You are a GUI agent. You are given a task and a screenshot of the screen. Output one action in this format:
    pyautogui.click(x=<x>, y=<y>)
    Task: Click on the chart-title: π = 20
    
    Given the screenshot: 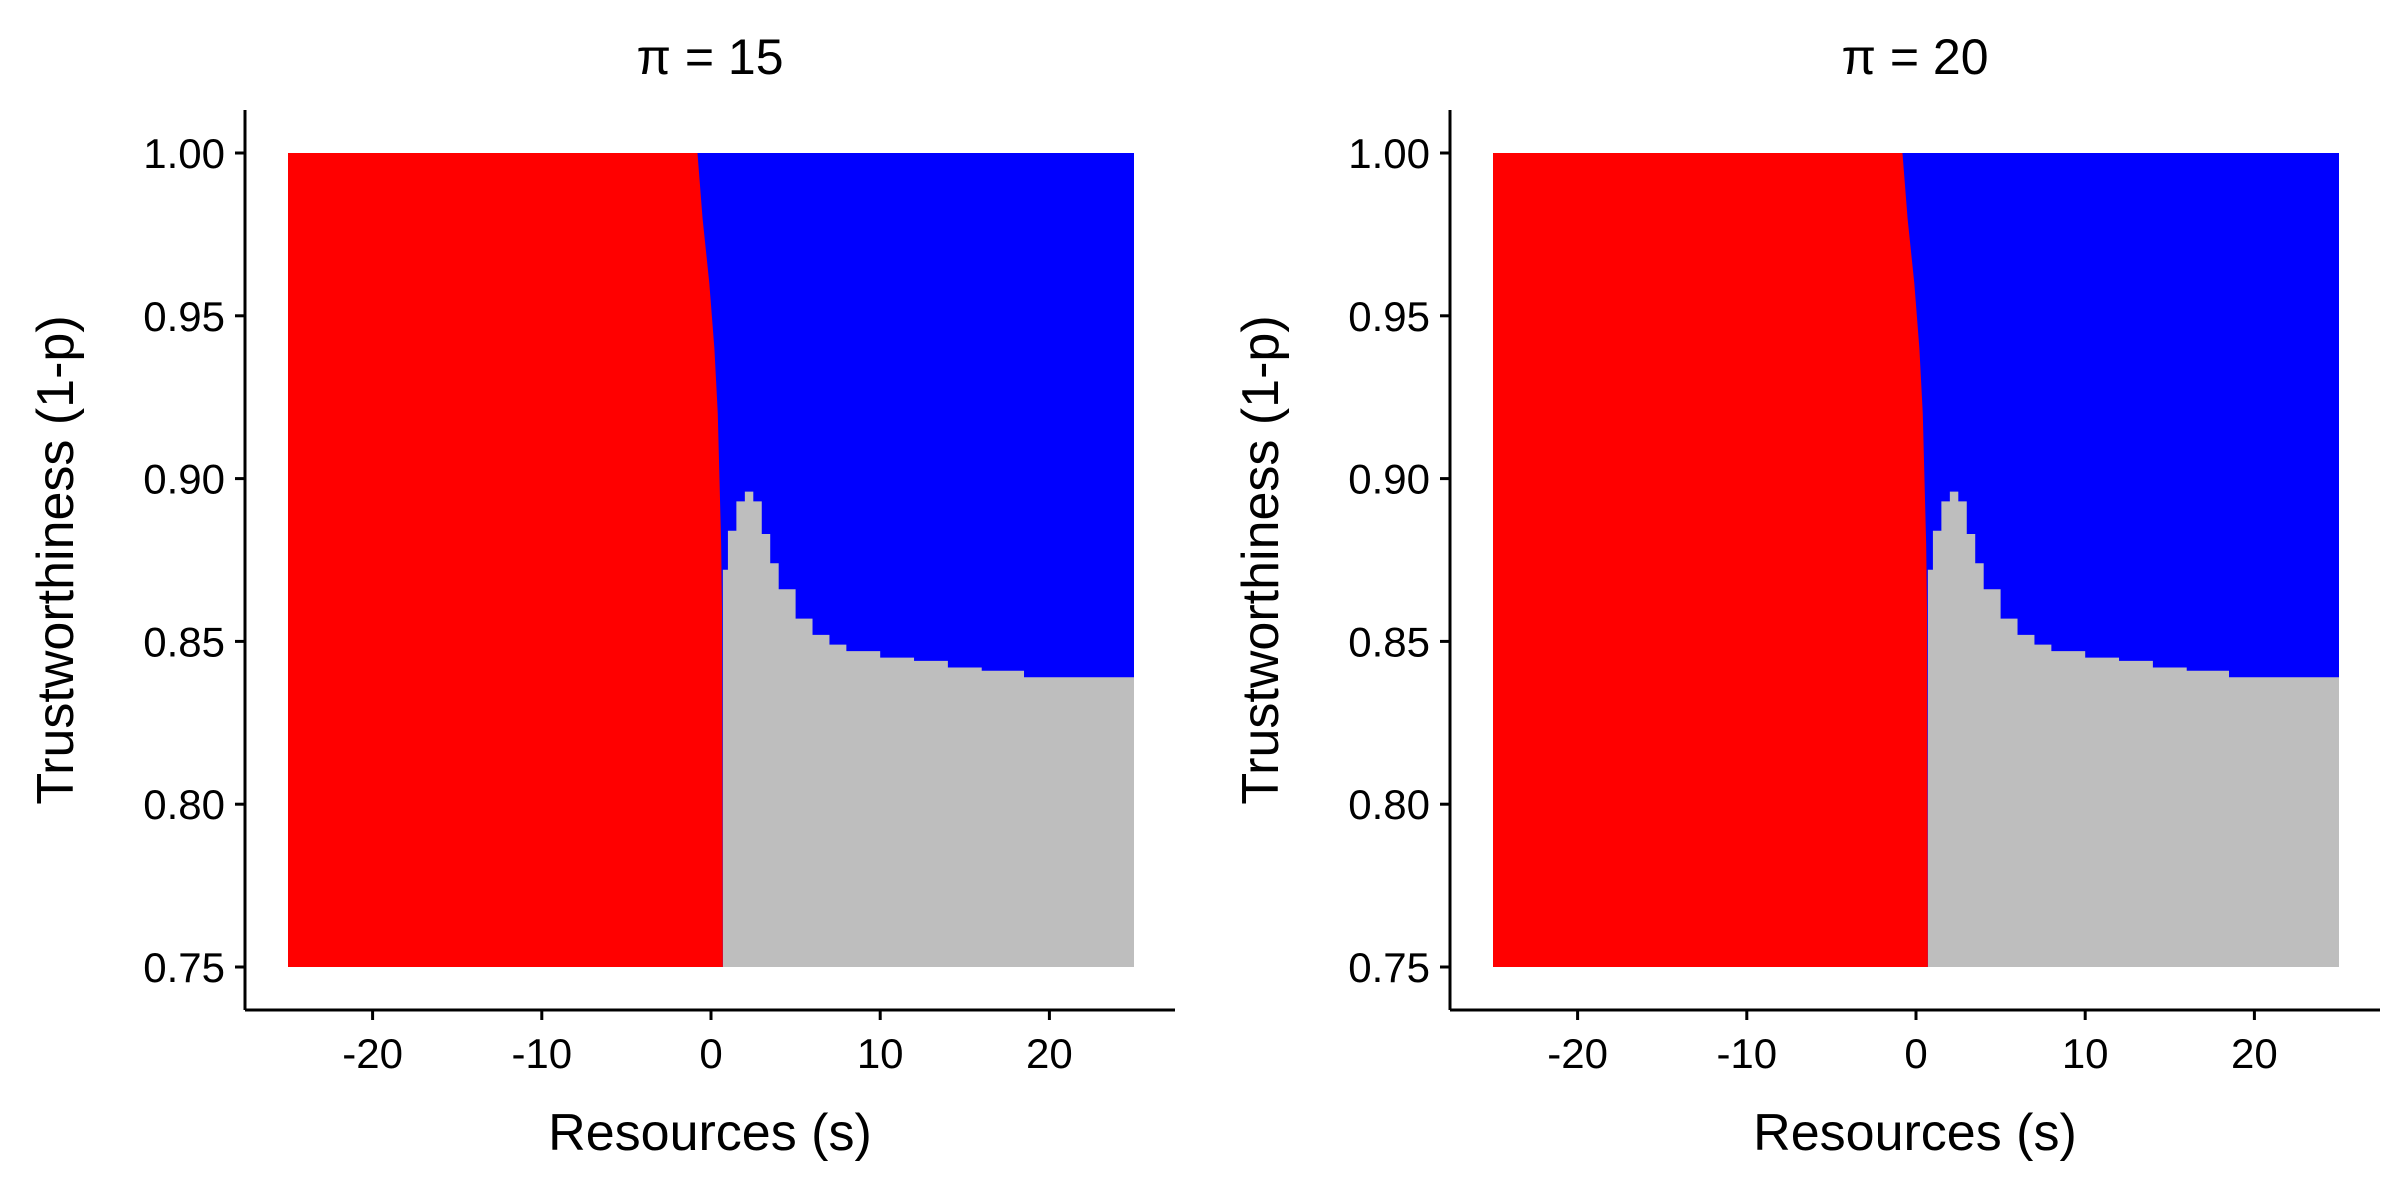 What is the action you would take?
    pyautogui.click(x=1914, y=57)
    